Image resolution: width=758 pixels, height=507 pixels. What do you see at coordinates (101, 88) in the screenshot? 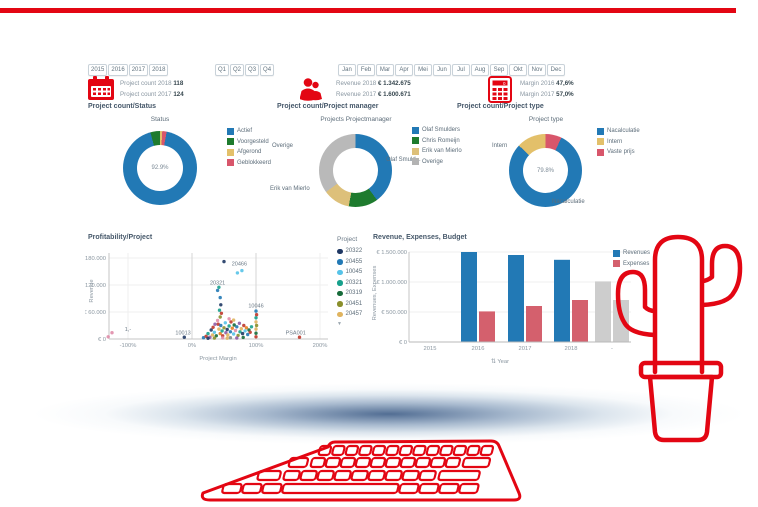
I see `calendar-icon` at bounding box center [101, 88].